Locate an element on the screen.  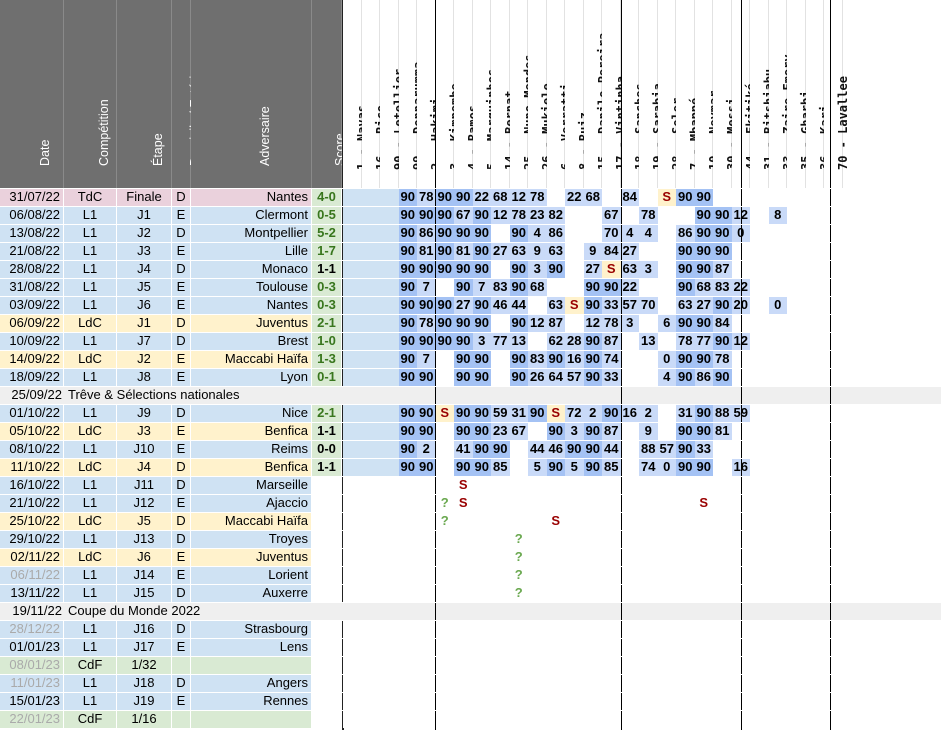
player-stat: 44 is located at coordinates (537, 449).